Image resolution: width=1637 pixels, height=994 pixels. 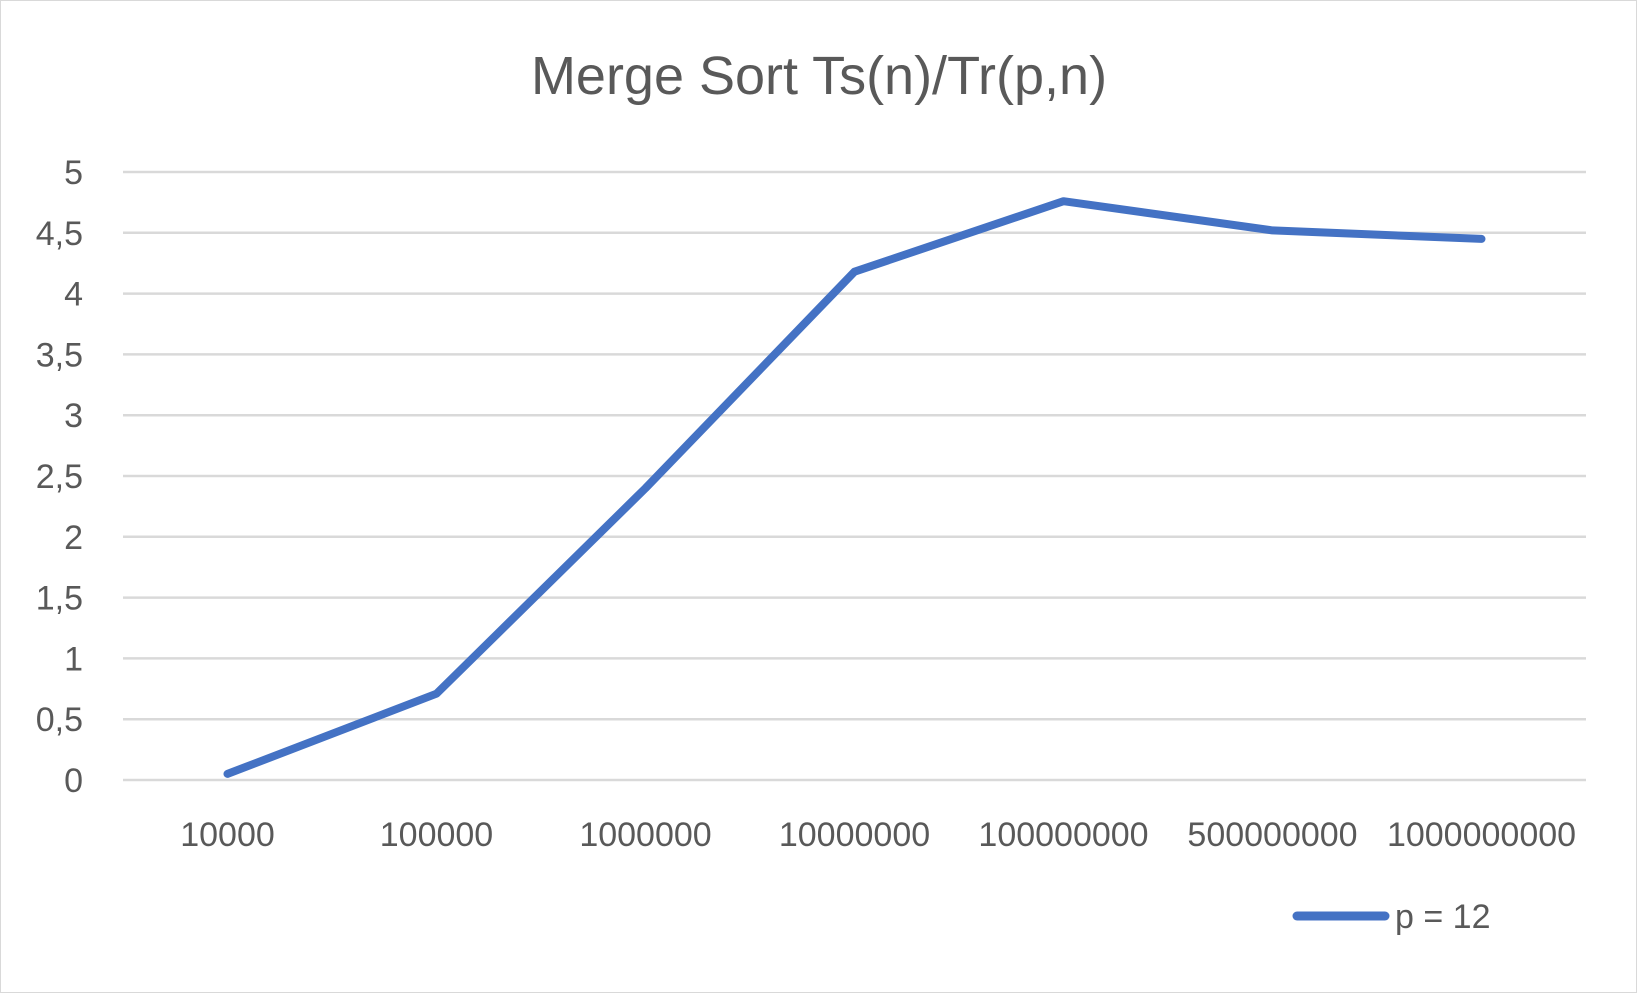 I want to click on x-tick-label: 100000, so click(x=436, y=835).